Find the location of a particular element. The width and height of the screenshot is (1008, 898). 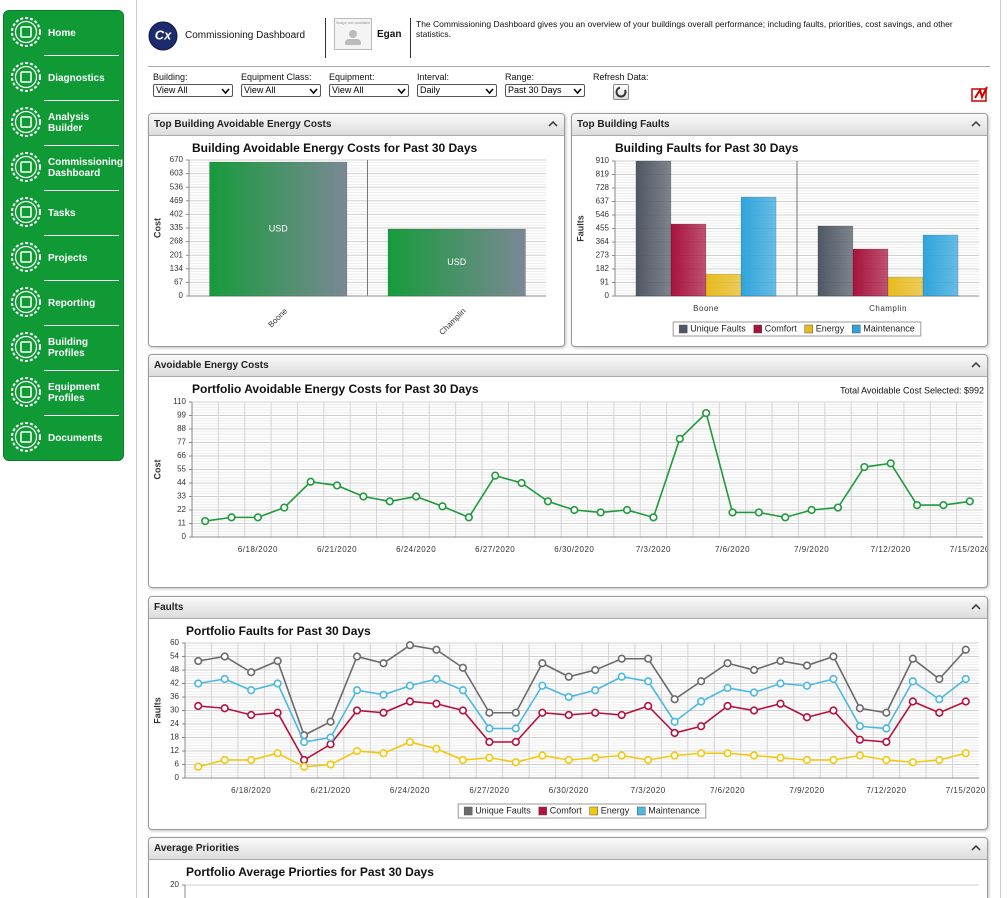

filter-label: Range: is located at coordinates (520, 77).